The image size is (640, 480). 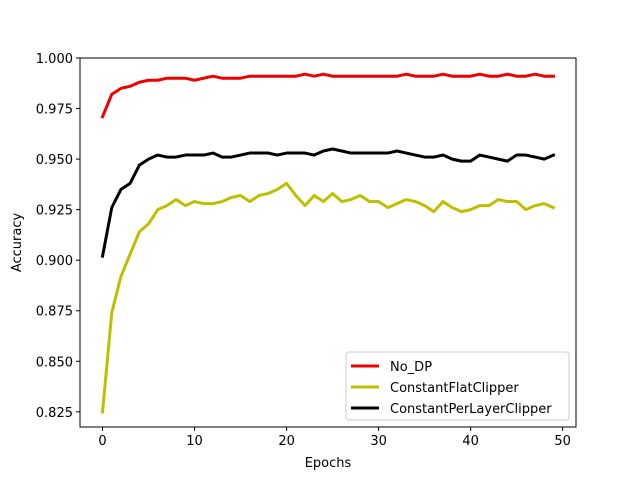 What do you see at coordinates (194, 441) in the screenshot?
I see `x-tick-label: 10` at bounding box center [194, 441].